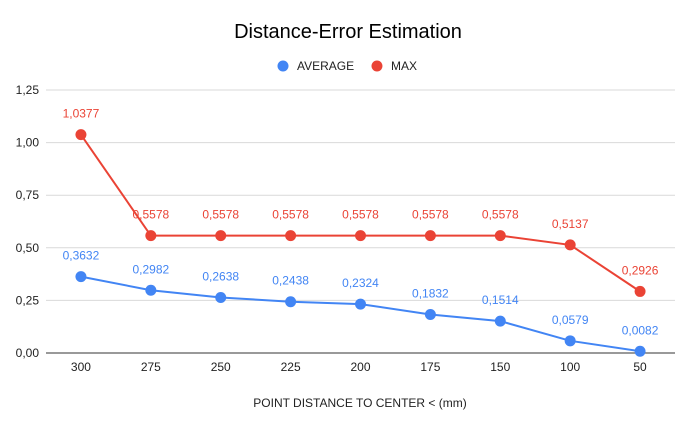 The height and width of the screenshot is (431, 697). Describe the element at coordinates (28, 300) in the screenshot. I see `y-tick-label: 0,25` at that location.